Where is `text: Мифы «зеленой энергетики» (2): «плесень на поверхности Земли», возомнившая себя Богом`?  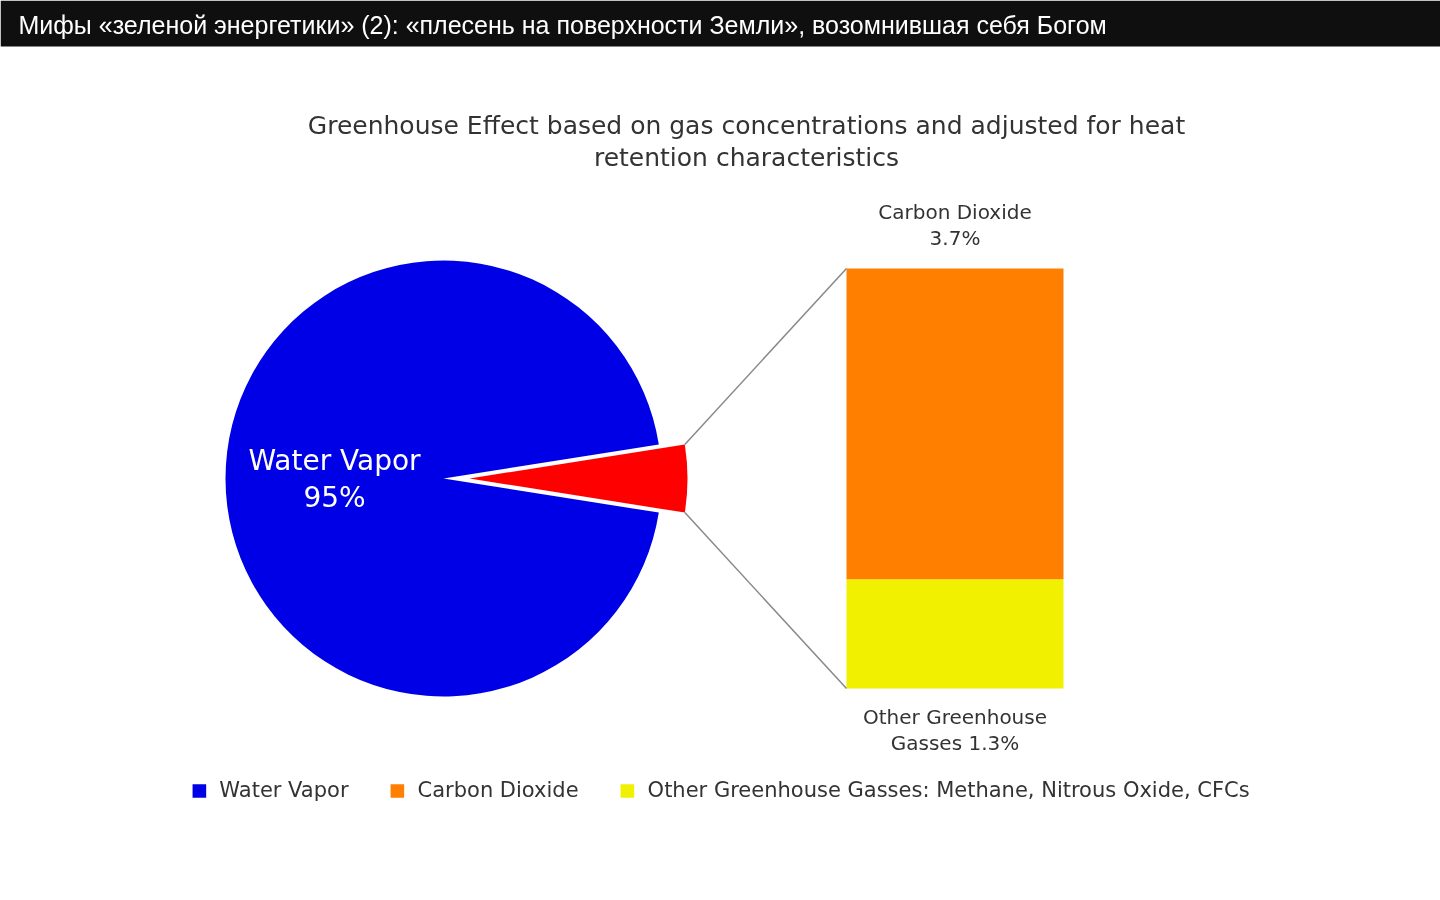 text: Мифы «зеленой энергетики» (2): «плесень на поверхности Земли», возомнившая себя Богом is located at coordinates (562, 24).